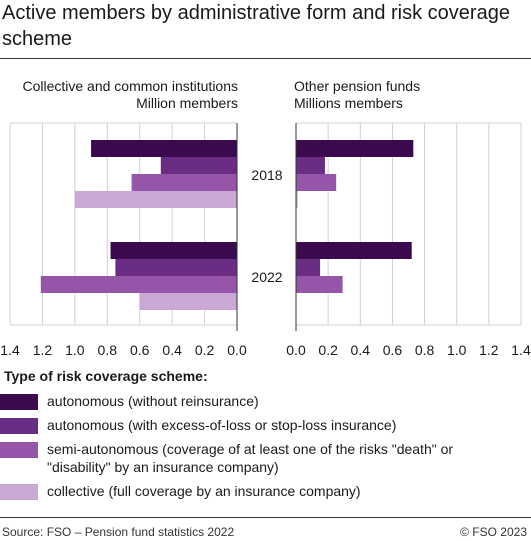  Describe the element at coordinates (19, 426) in the screenshot. I see `legend-swatch-excess` at that location.